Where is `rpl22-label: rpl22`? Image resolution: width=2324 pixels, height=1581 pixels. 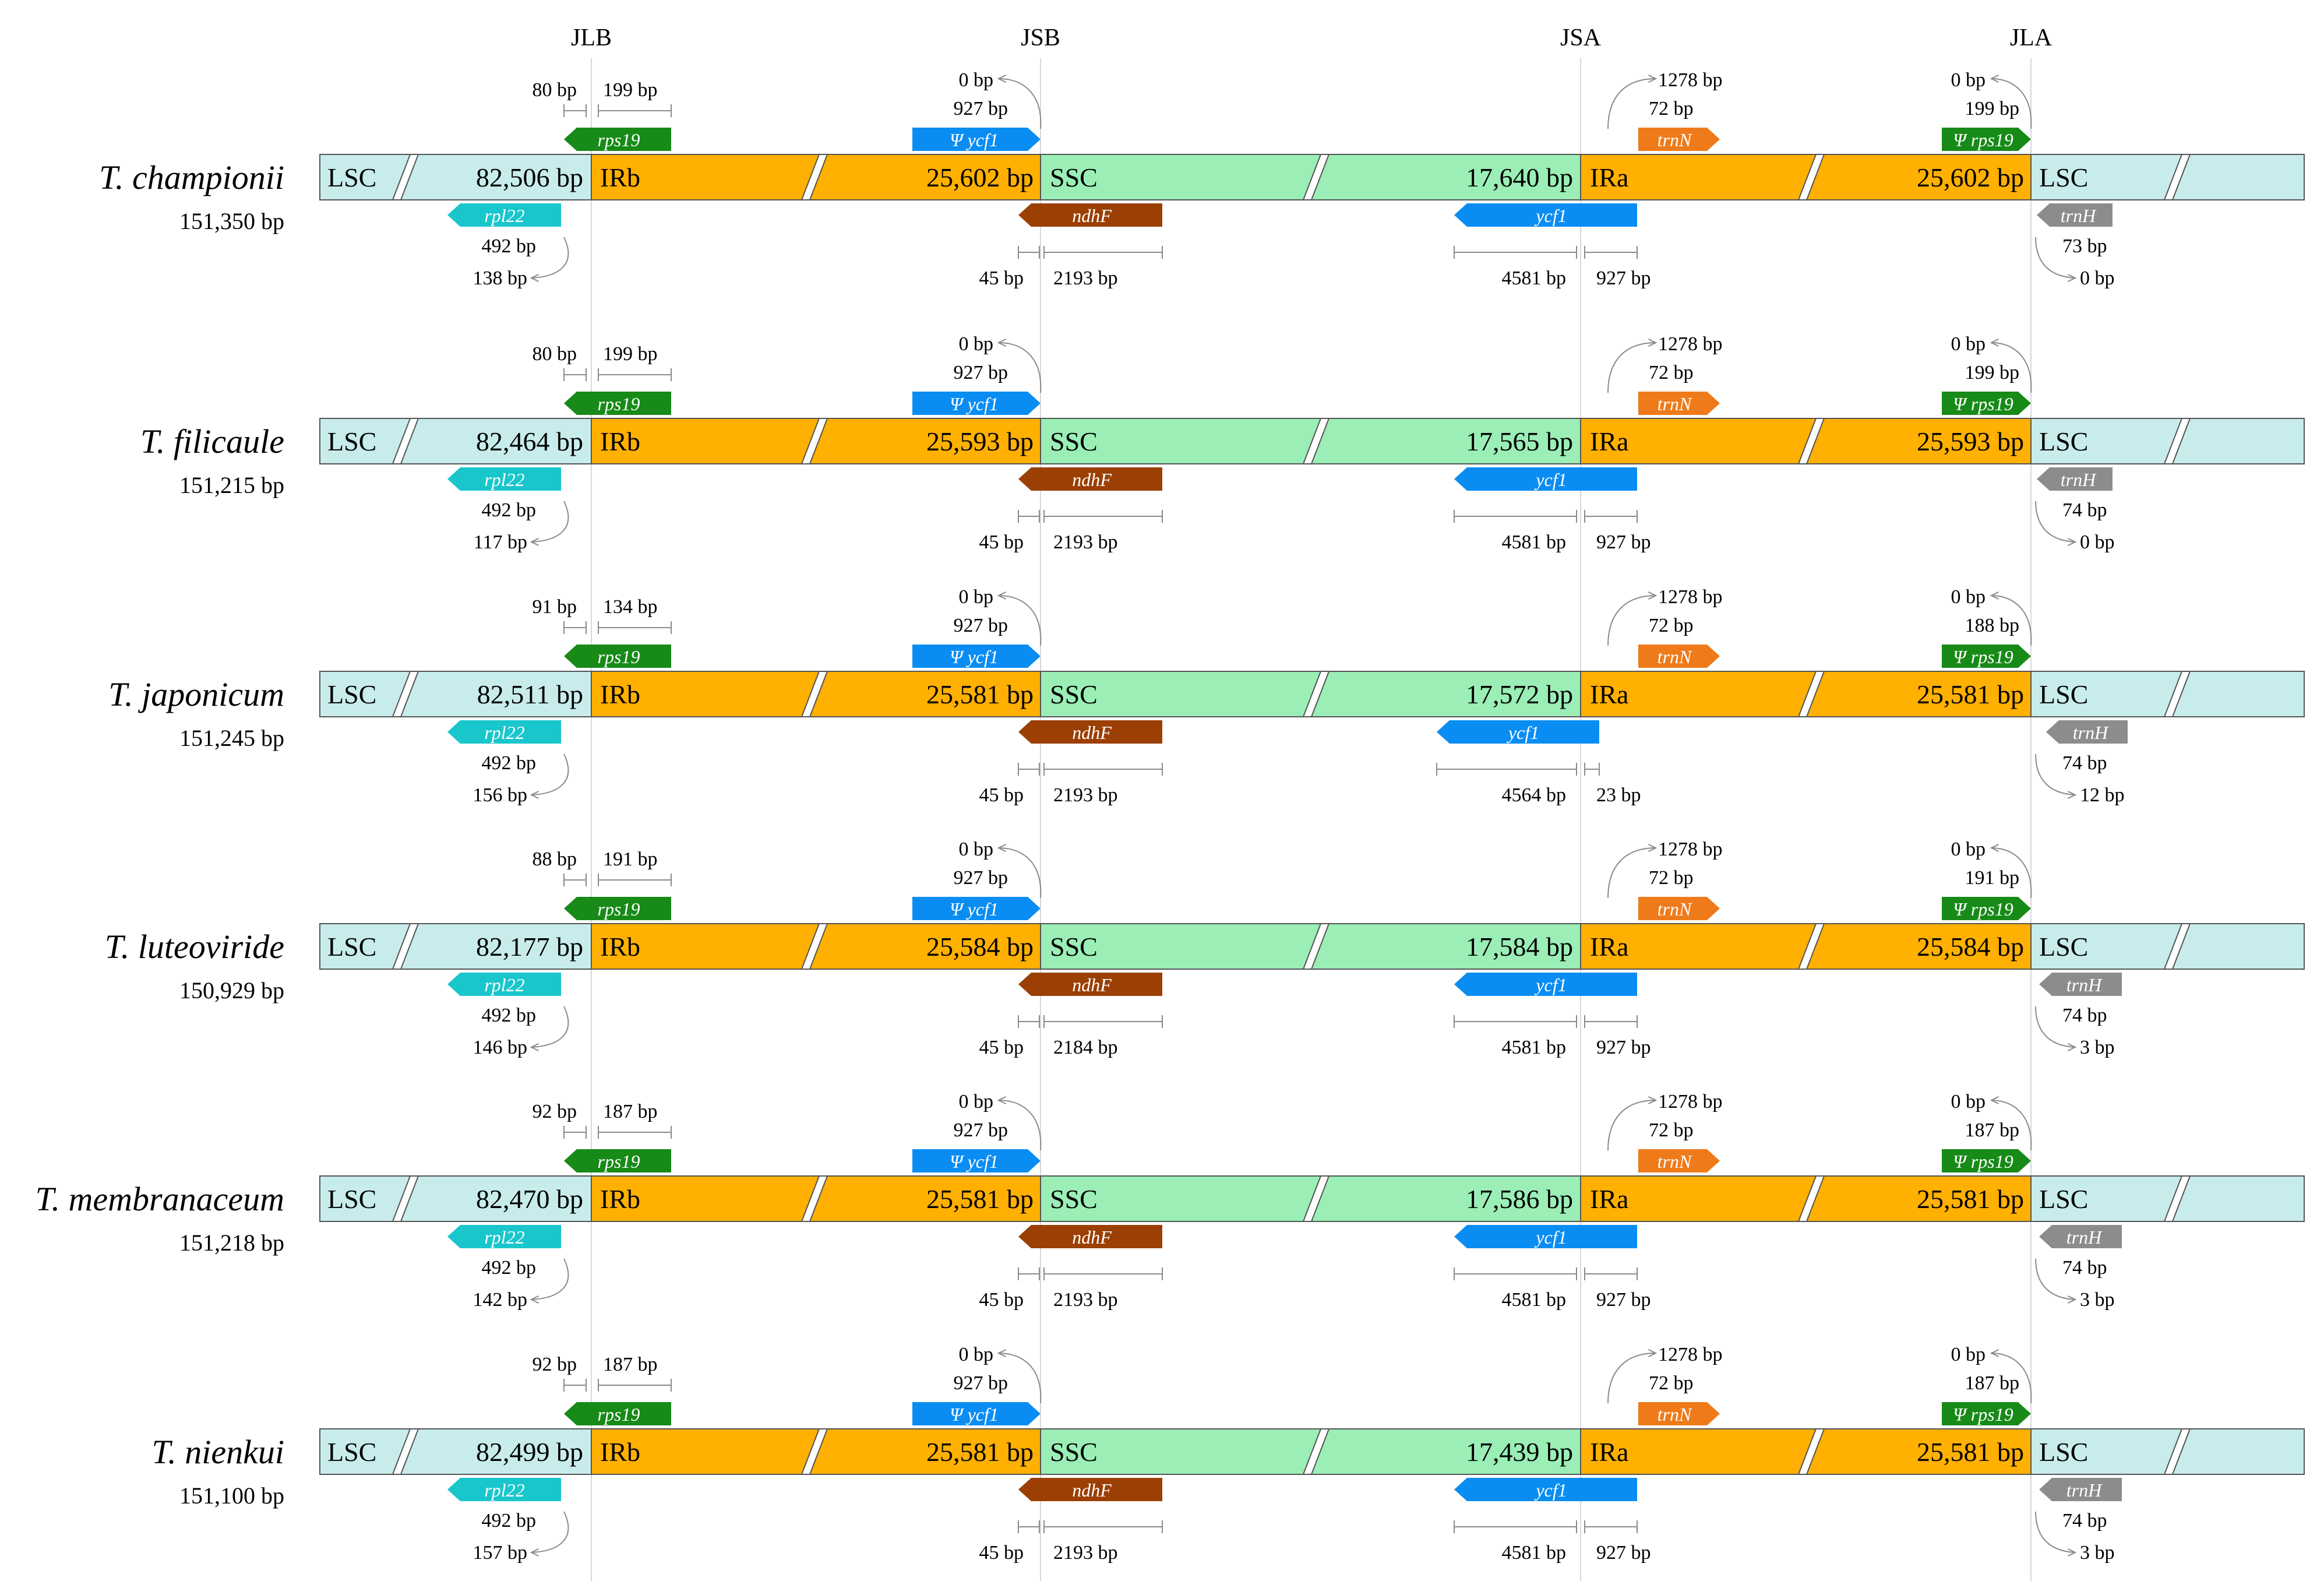
rpl22-label: rpl22 is located at coordinates (504, 984).